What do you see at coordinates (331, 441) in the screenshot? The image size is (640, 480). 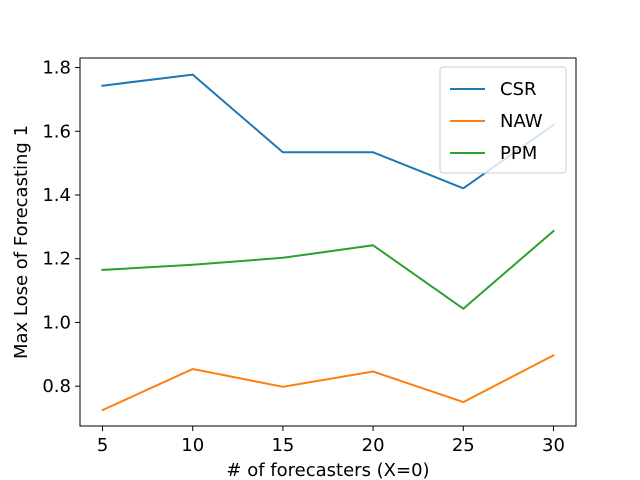 I see `x-axis-ticks: 5 10 15 20 25 30` at bounding box center [331, 441].